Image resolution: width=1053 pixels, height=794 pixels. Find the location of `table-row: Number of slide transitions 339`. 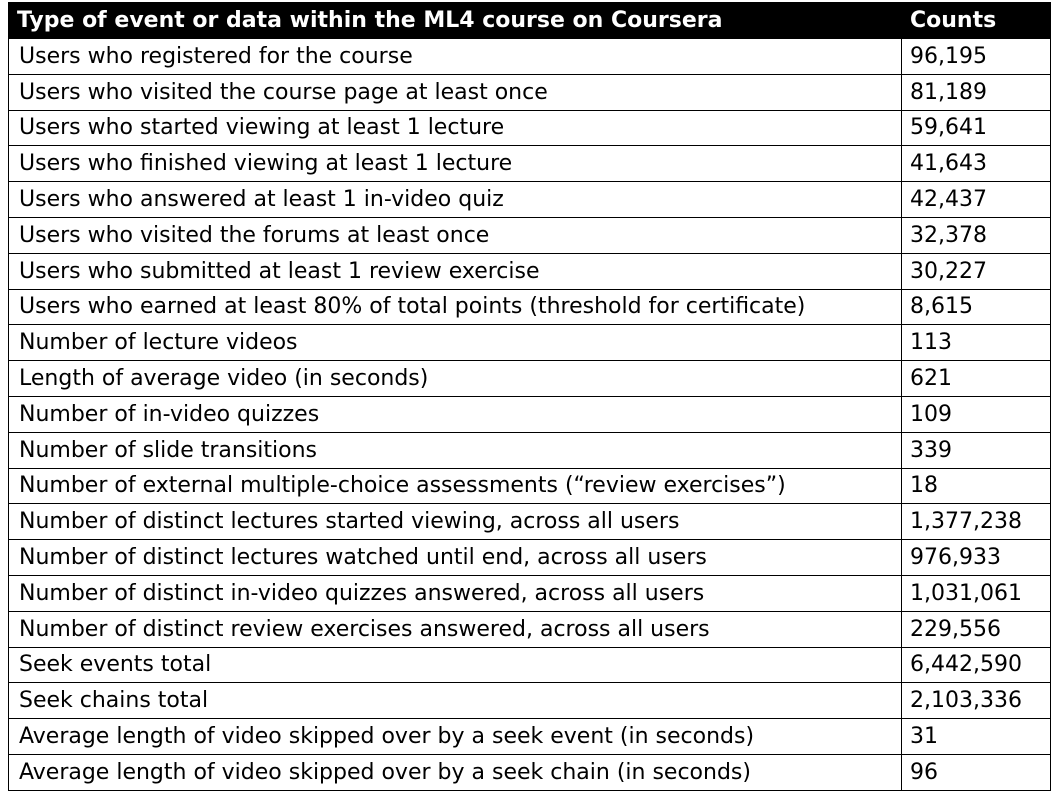

table-row: Number of slide transitions 339 is located at coordinates (529, 450).